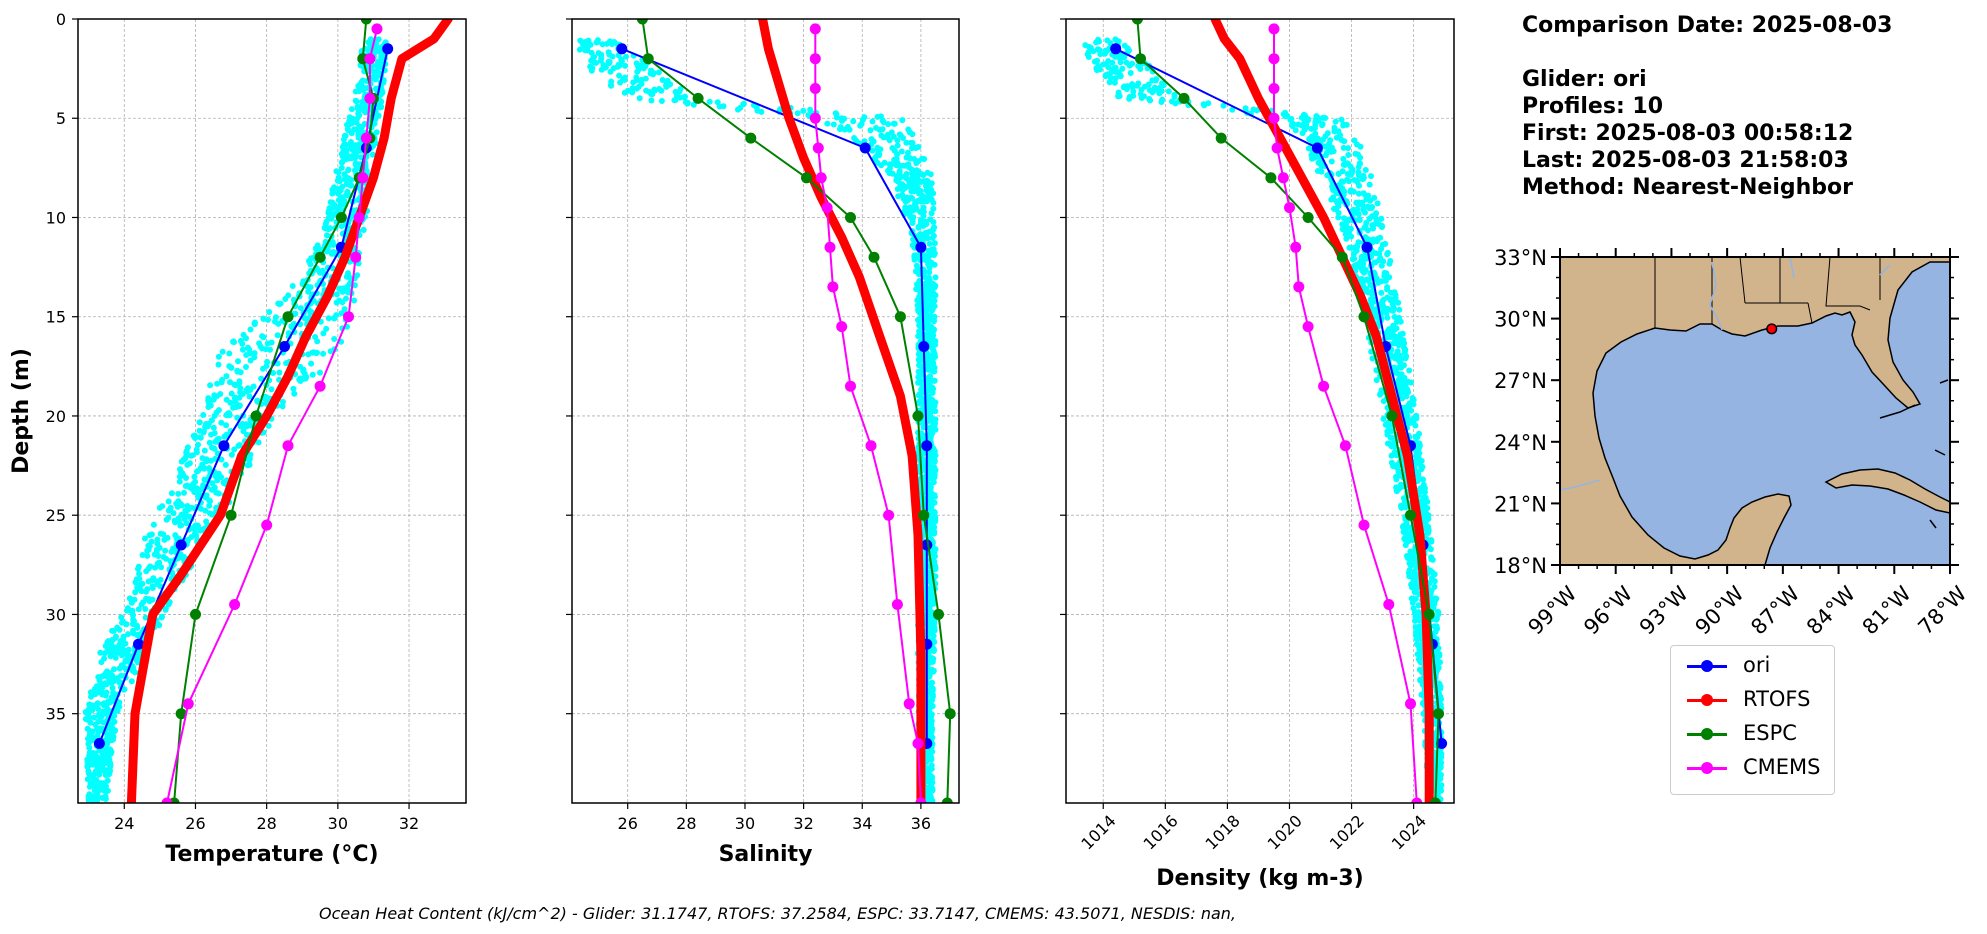  Describe the element at coordinates (766, 854) in the screenshot. I see `x-axis-label: Salinity` at that location.